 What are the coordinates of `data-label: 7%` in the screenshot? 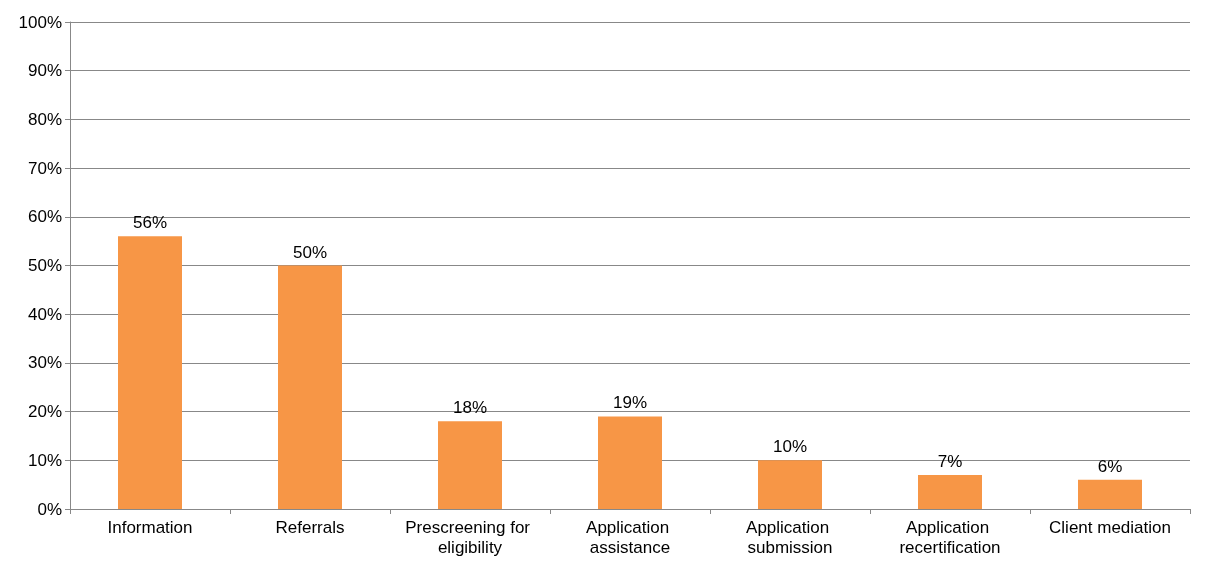 It's located at (950, 461).